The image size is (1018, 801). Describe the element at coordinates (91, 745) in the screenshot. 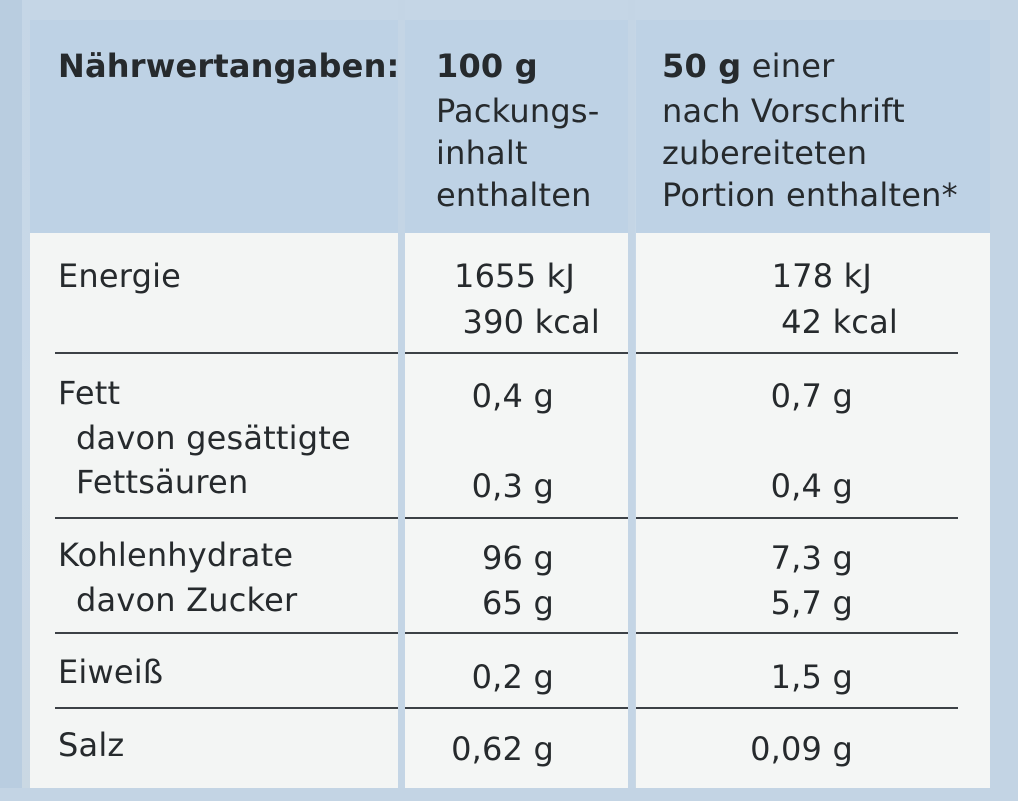

I see `row-label-salz: Salz` at that location.